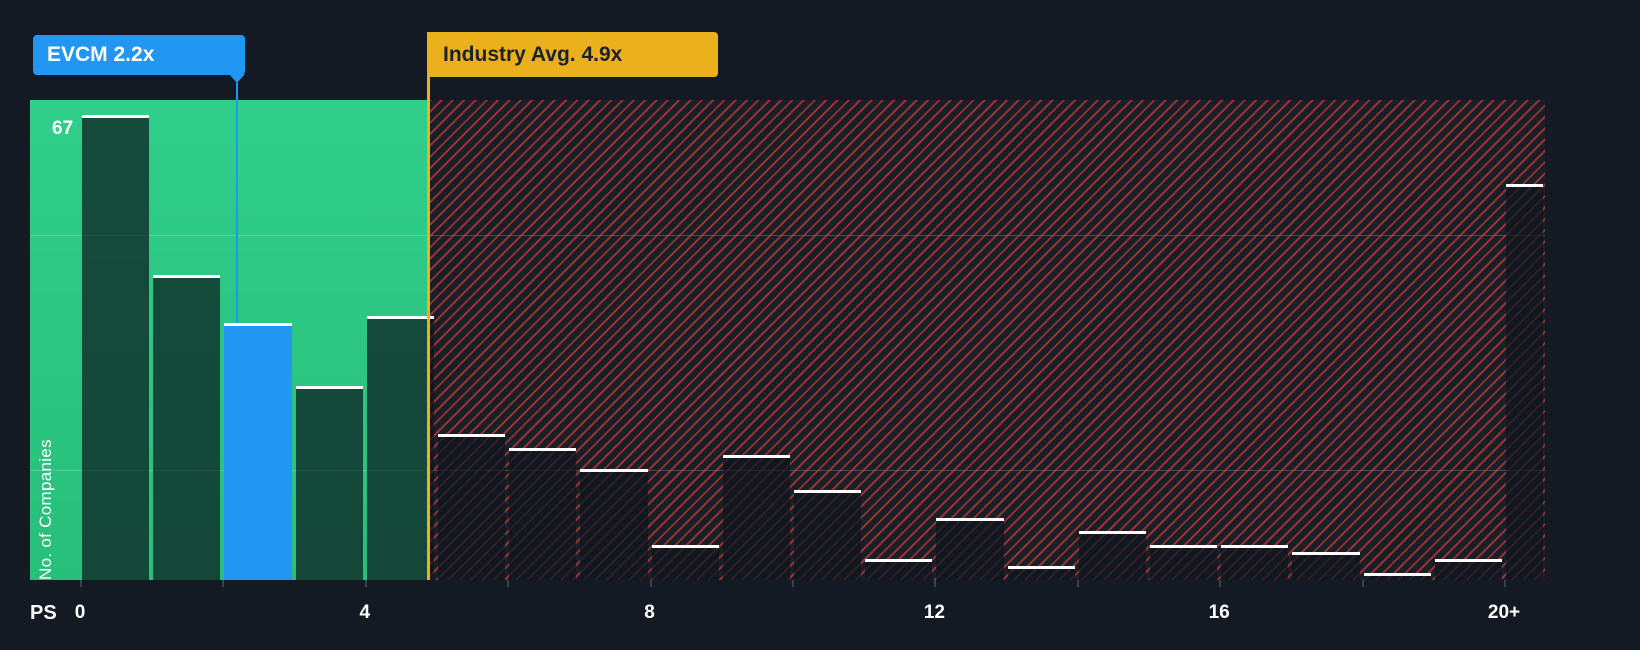 This screenshot has height=650, width=1640. I want to click on company-marker-line, so click(236, 199).